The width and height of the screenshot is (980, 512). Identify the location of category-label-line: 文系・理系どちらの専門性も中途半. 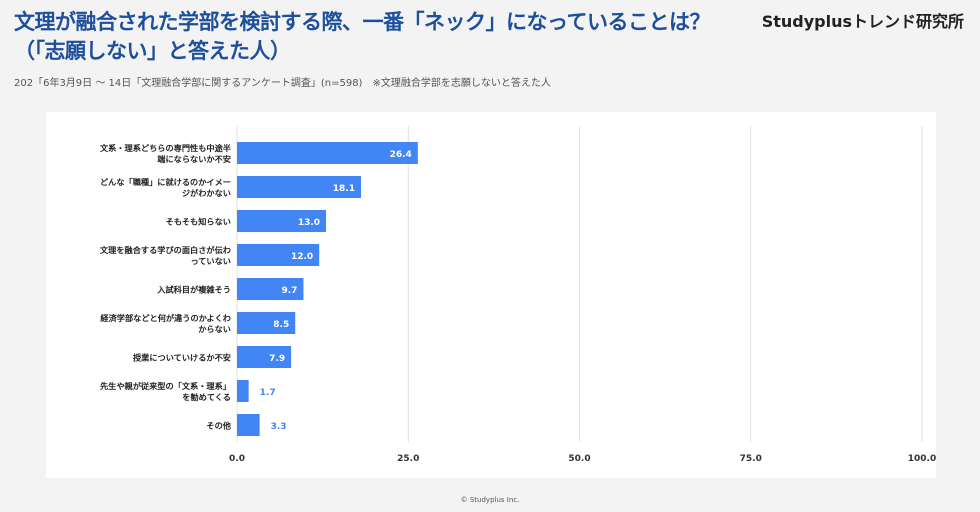
(165, 148).